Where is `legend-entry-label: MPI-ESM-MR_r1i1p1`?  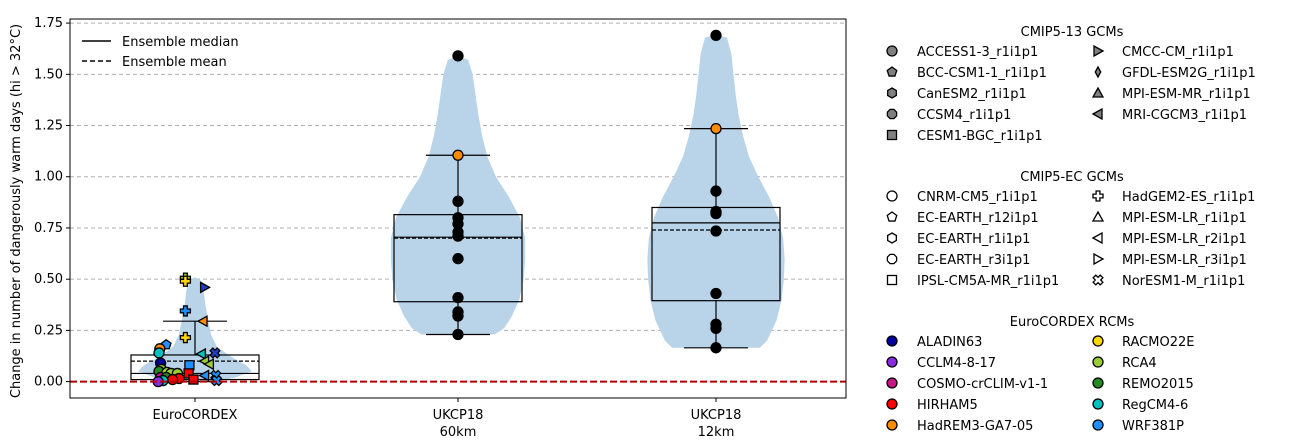
legend-entry-label: MPI-ESM-MR_r1i1p1 is located at coordinates (1186, 94).